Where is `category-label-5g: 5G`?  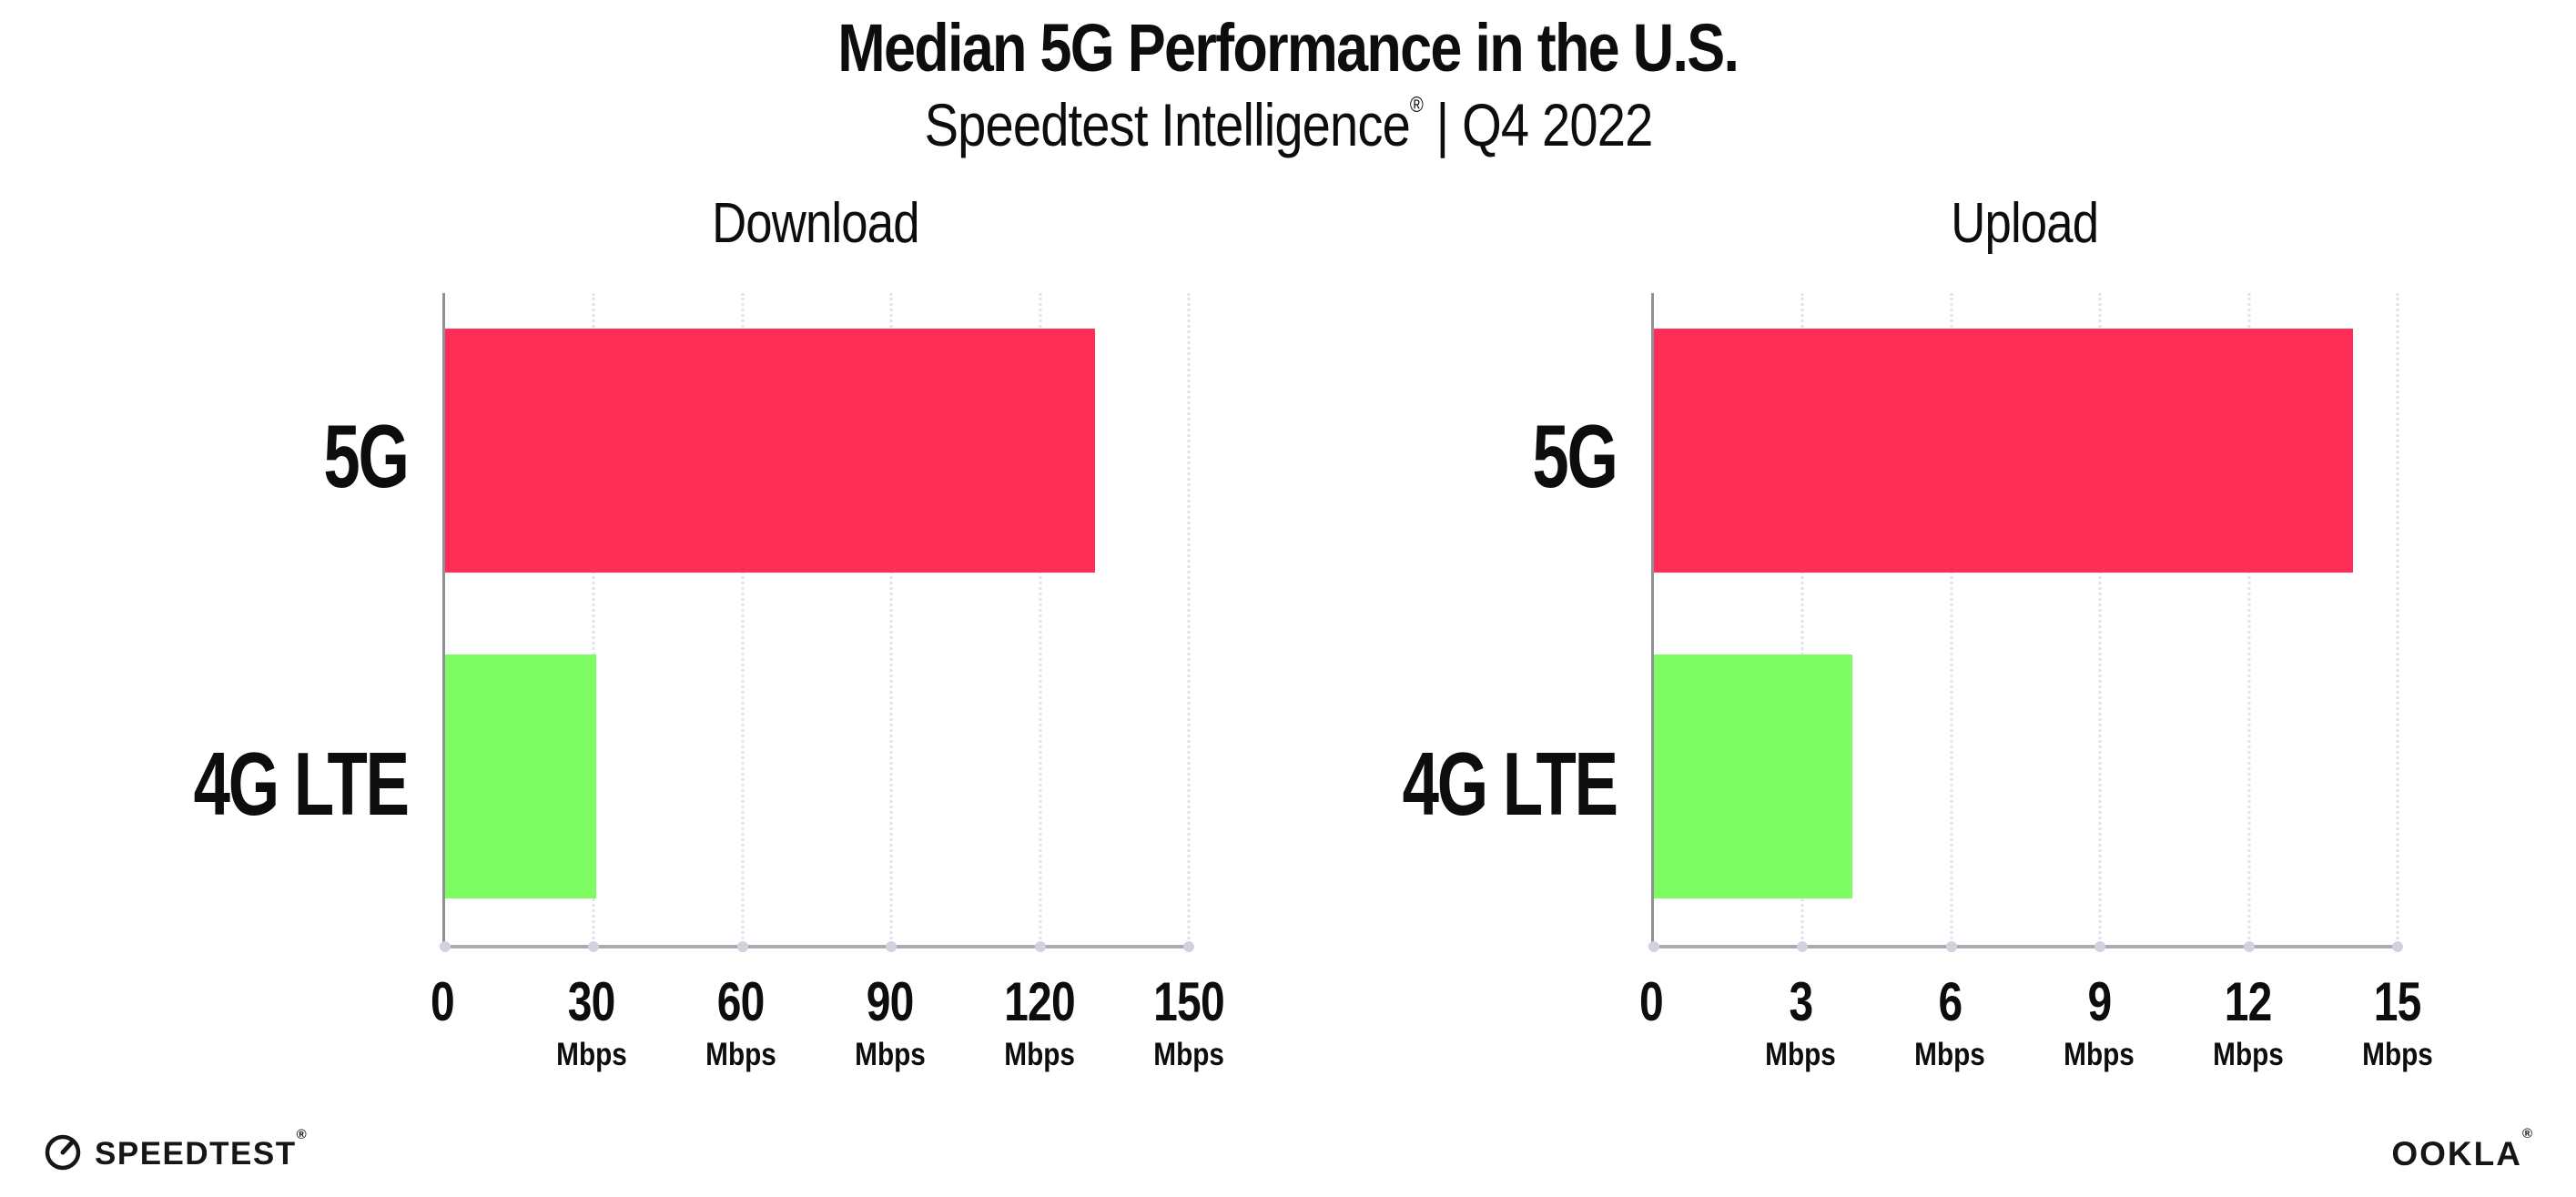 category-label-5g: 5G is located at coordinates (1575, 456).